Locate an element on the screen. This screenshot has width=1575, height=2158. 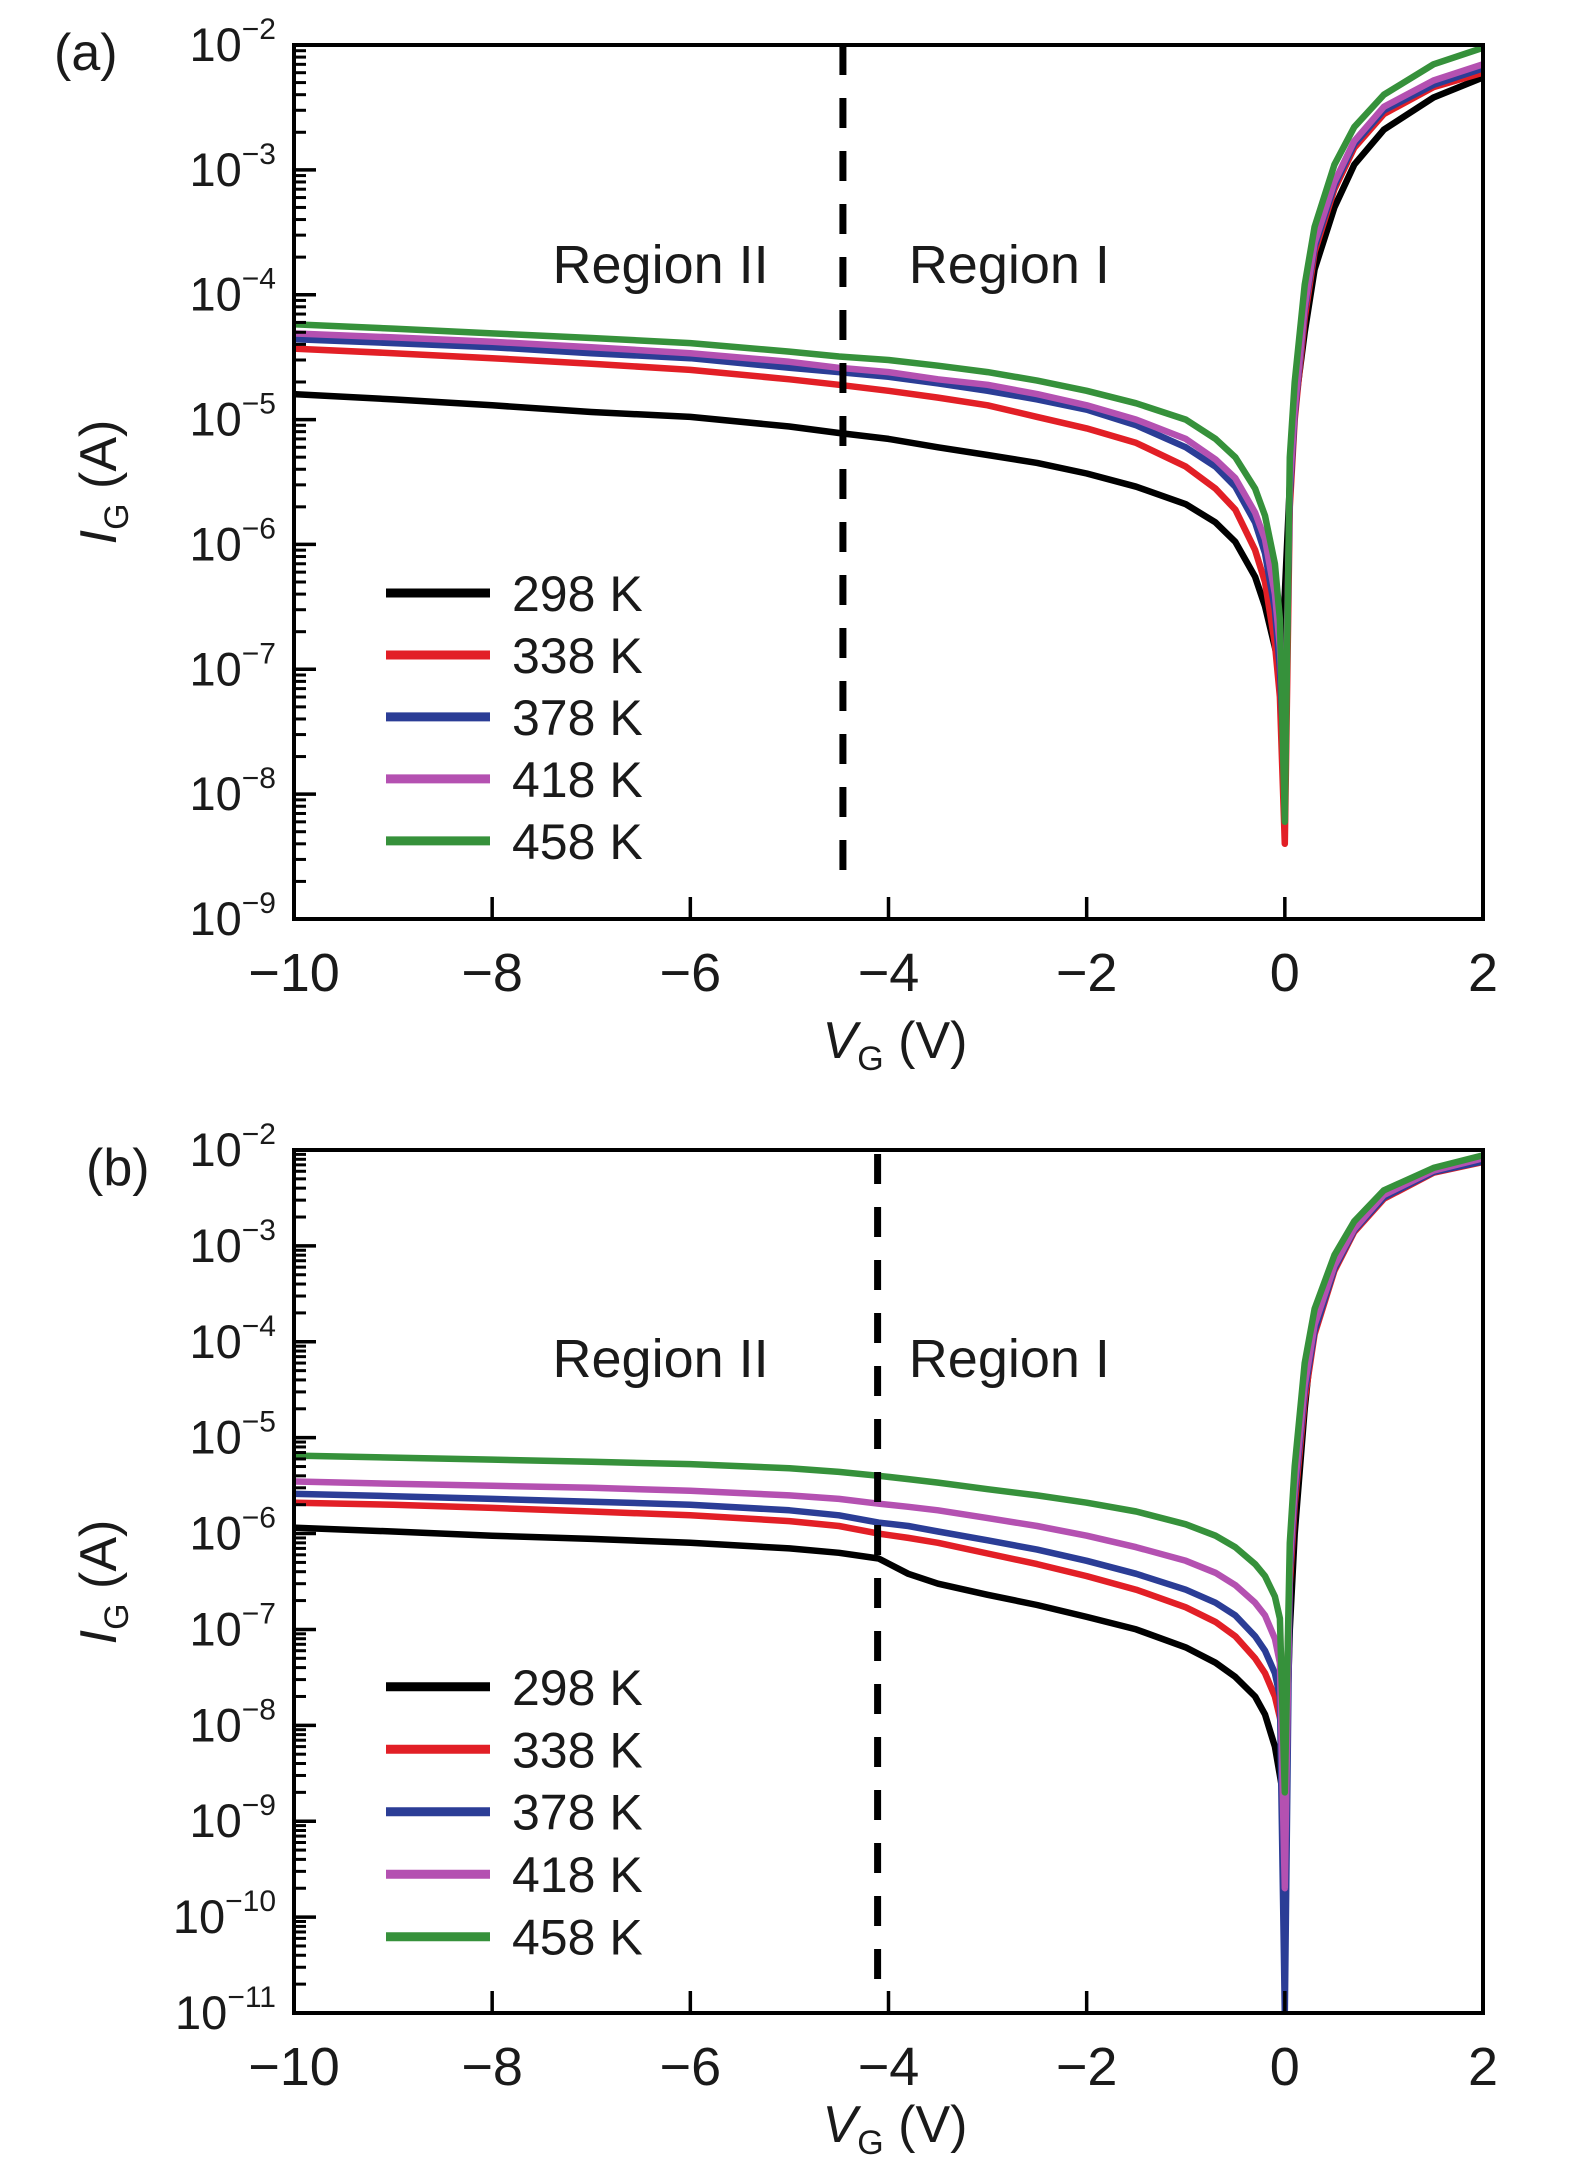
panel-tag: (b) is located at coordinates (118, 1168).